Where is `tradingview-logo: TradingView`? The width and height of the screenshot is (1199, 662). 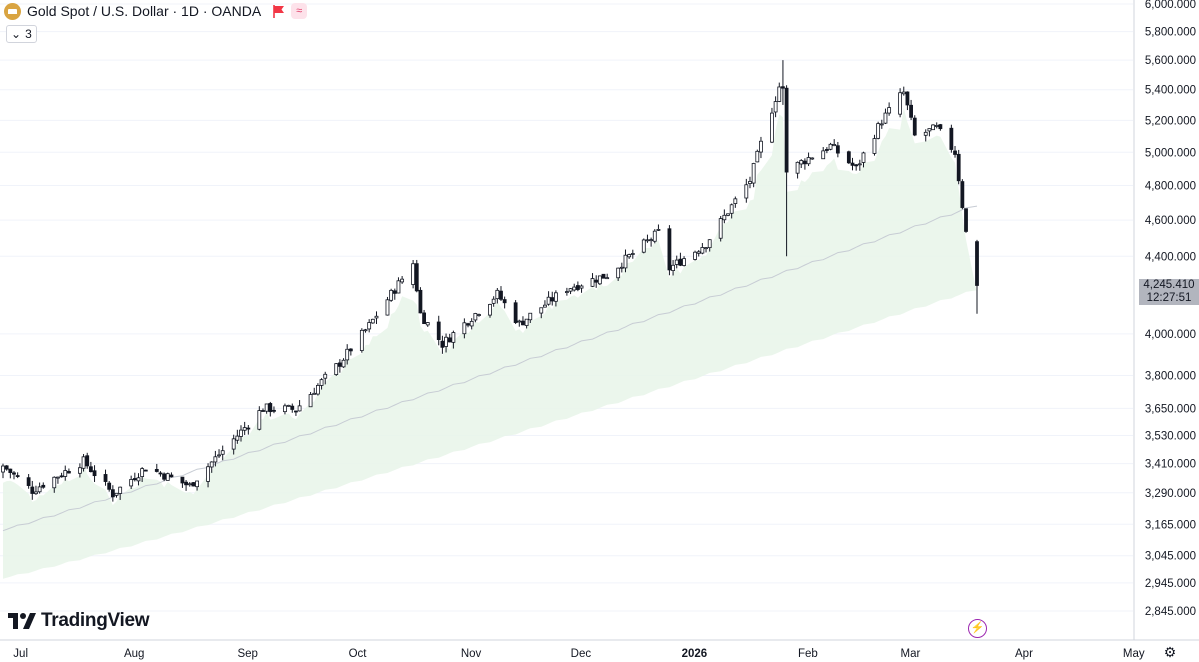 tradingview-logo: TradingView is located at coordinates (79, 621).